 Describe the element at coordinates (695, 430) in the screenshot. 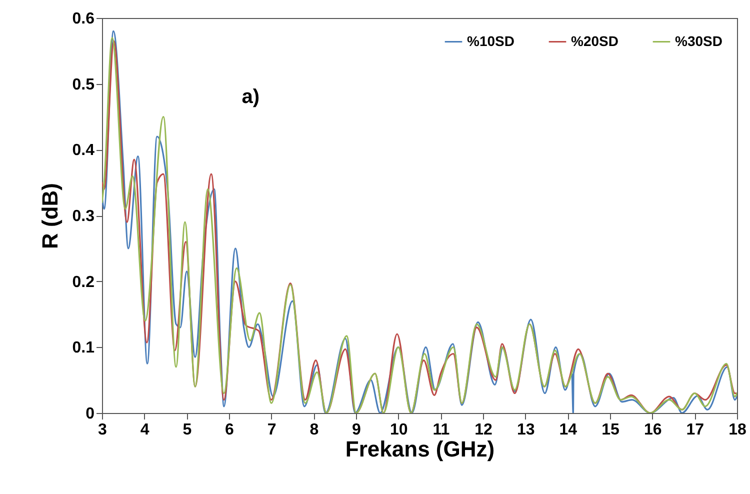

I see `x-tick-label: 17` at that location.